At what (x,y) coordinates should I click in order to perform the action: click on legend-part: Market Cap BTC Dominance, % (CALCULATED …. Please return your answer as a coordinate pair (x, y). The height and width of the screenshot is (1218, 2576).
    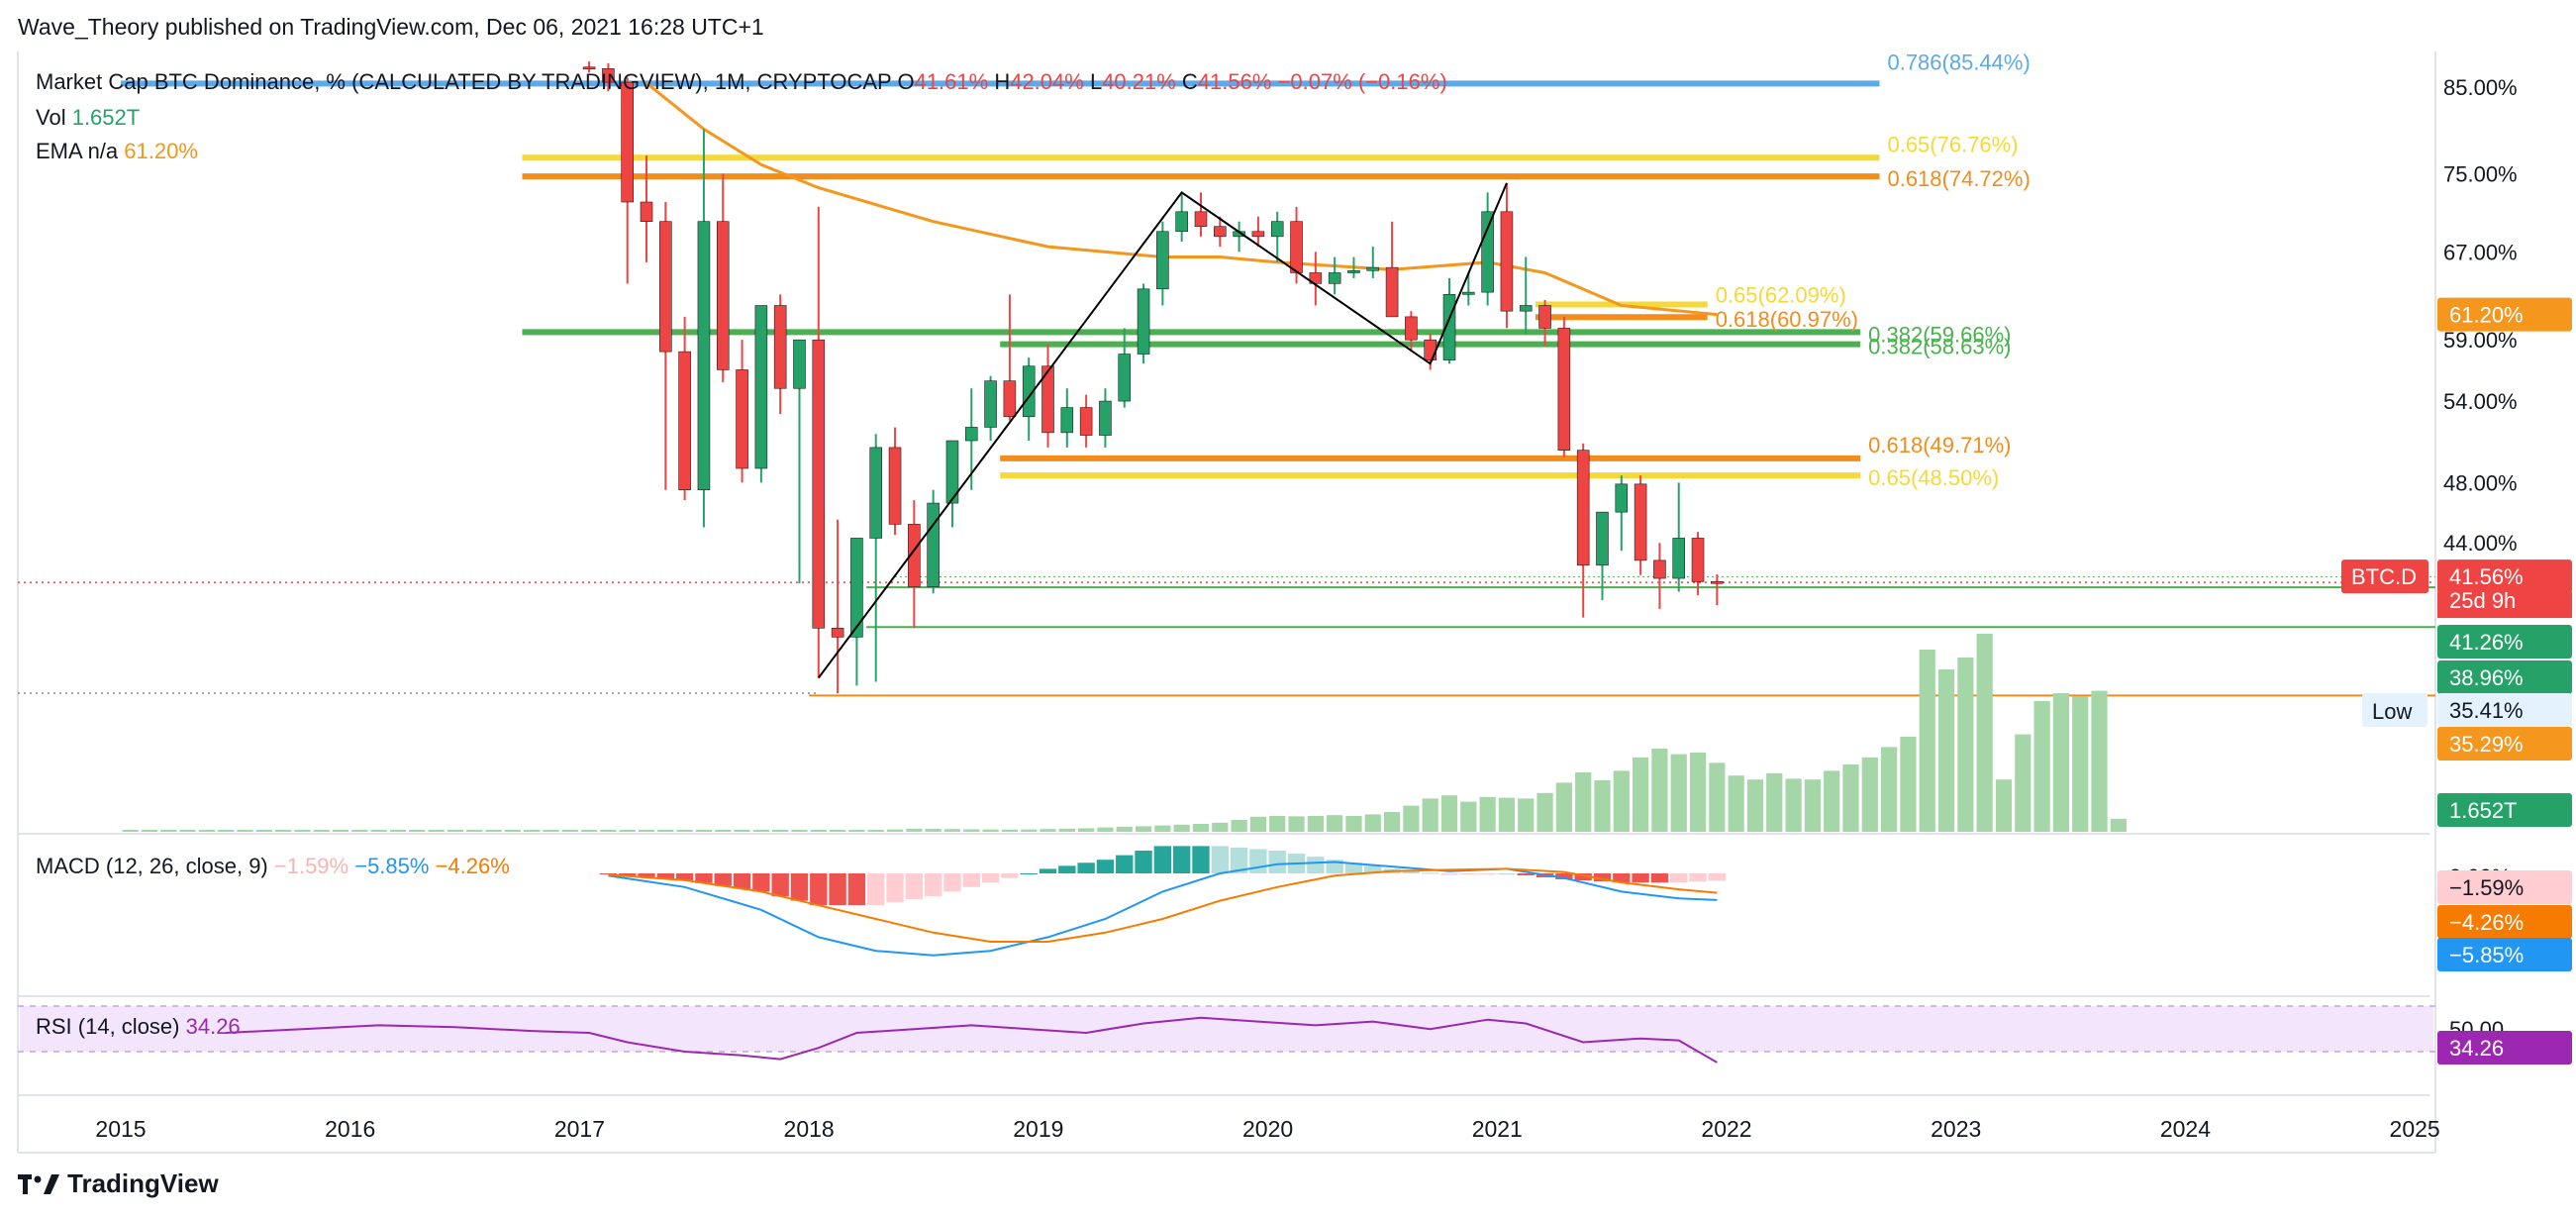
    Looking at the image, I should click on (466, 81).